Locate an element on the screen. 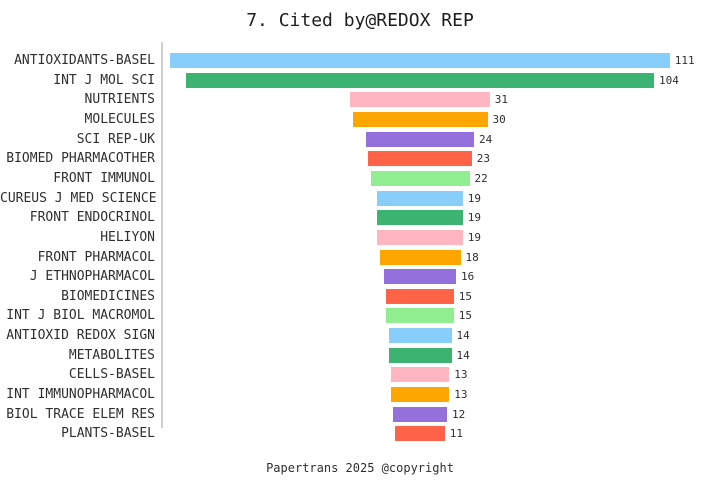 The width and height of the screenshot is (720, 480). bar-row: INT J BIOL MACROMOL 15 is located at coordinates (360, 316).